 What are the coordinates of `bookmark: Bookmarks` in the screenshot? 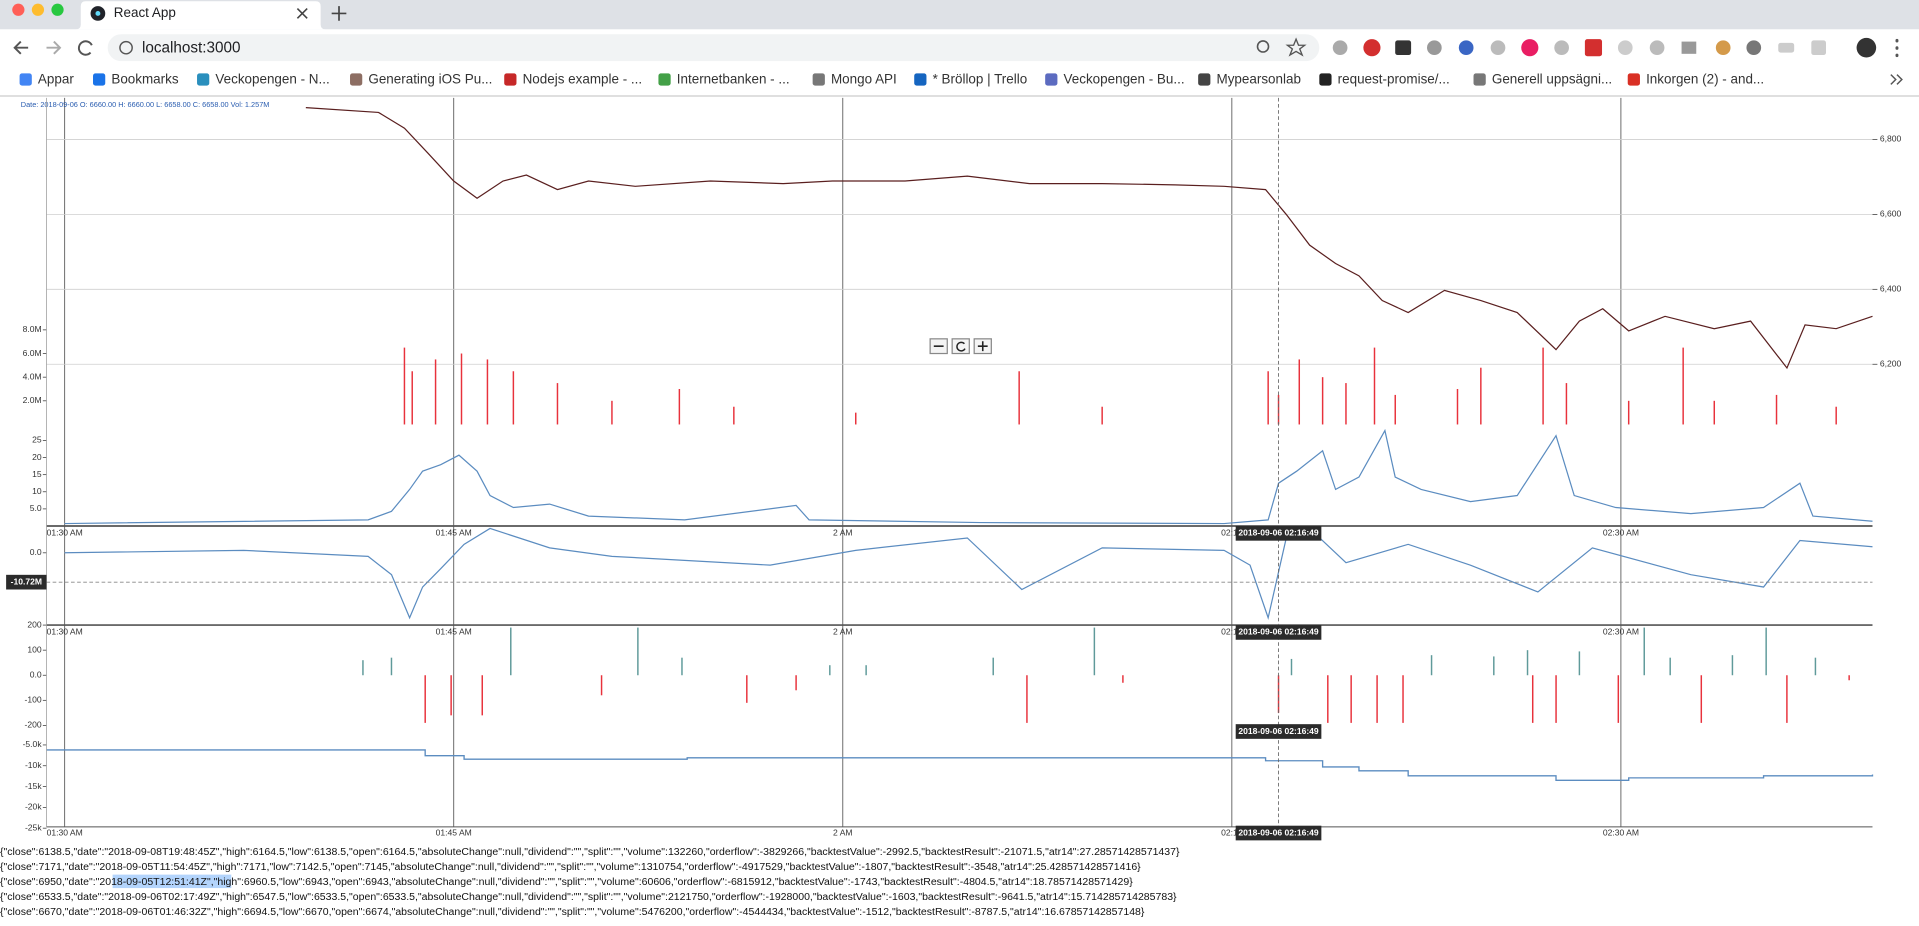 It's located at (145, 79).